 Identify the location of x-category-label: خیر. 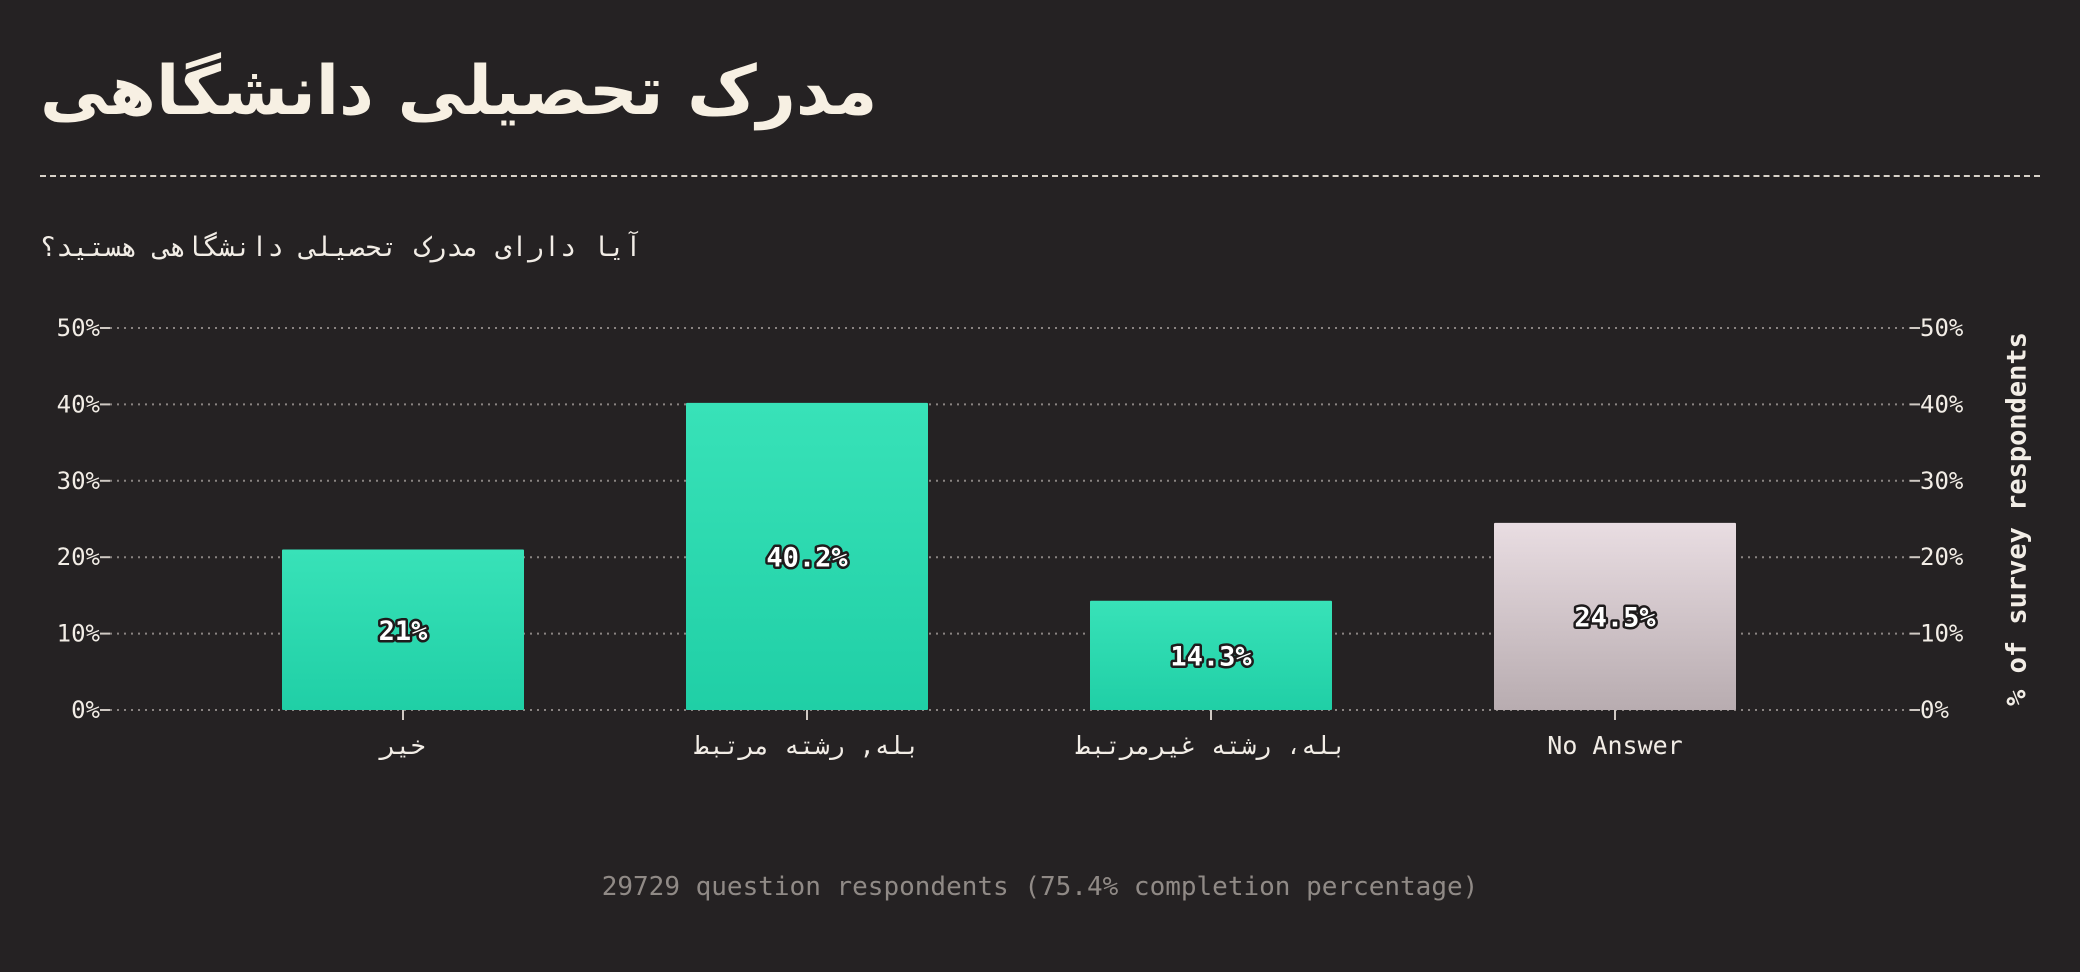
(401, 745).